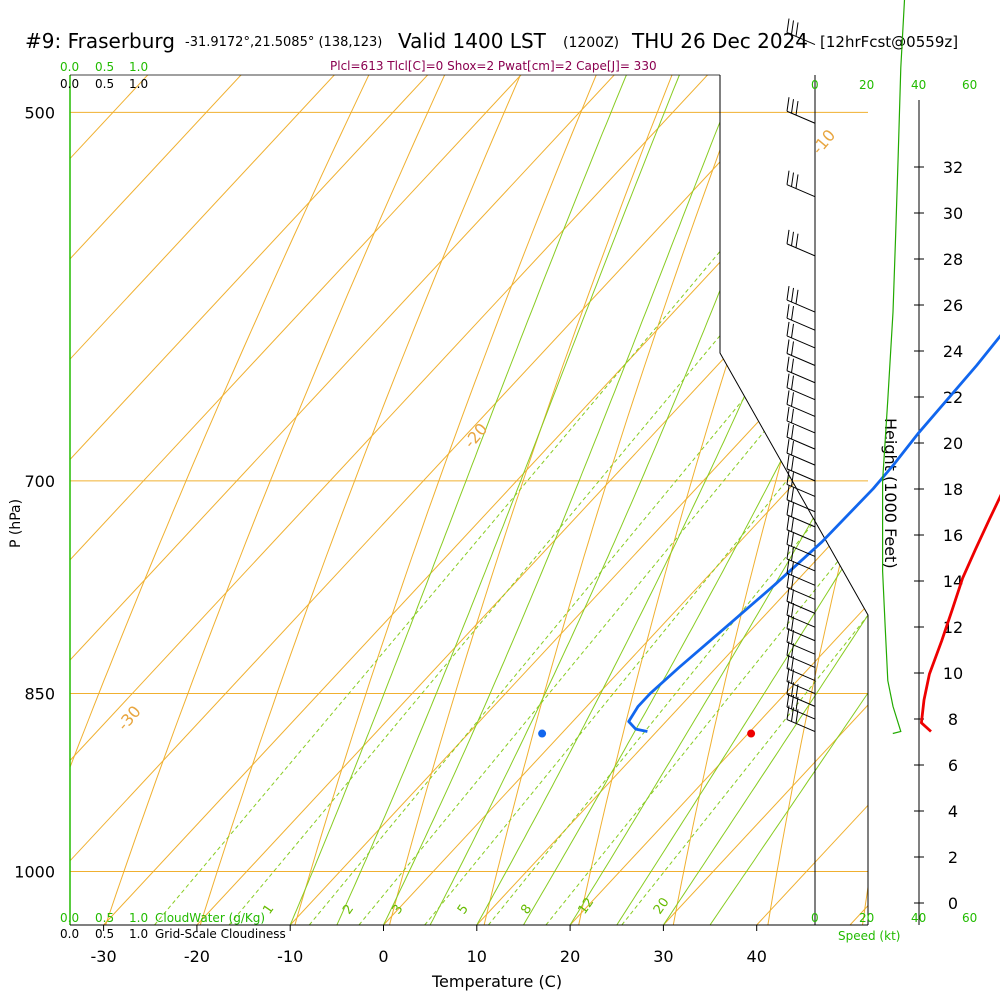 This screenshot has width=1000, height=1000. Describe the element at coordinates (894, 85) in the screenshot. I see `speed-top-scale: 0 20 40 60` at that location.